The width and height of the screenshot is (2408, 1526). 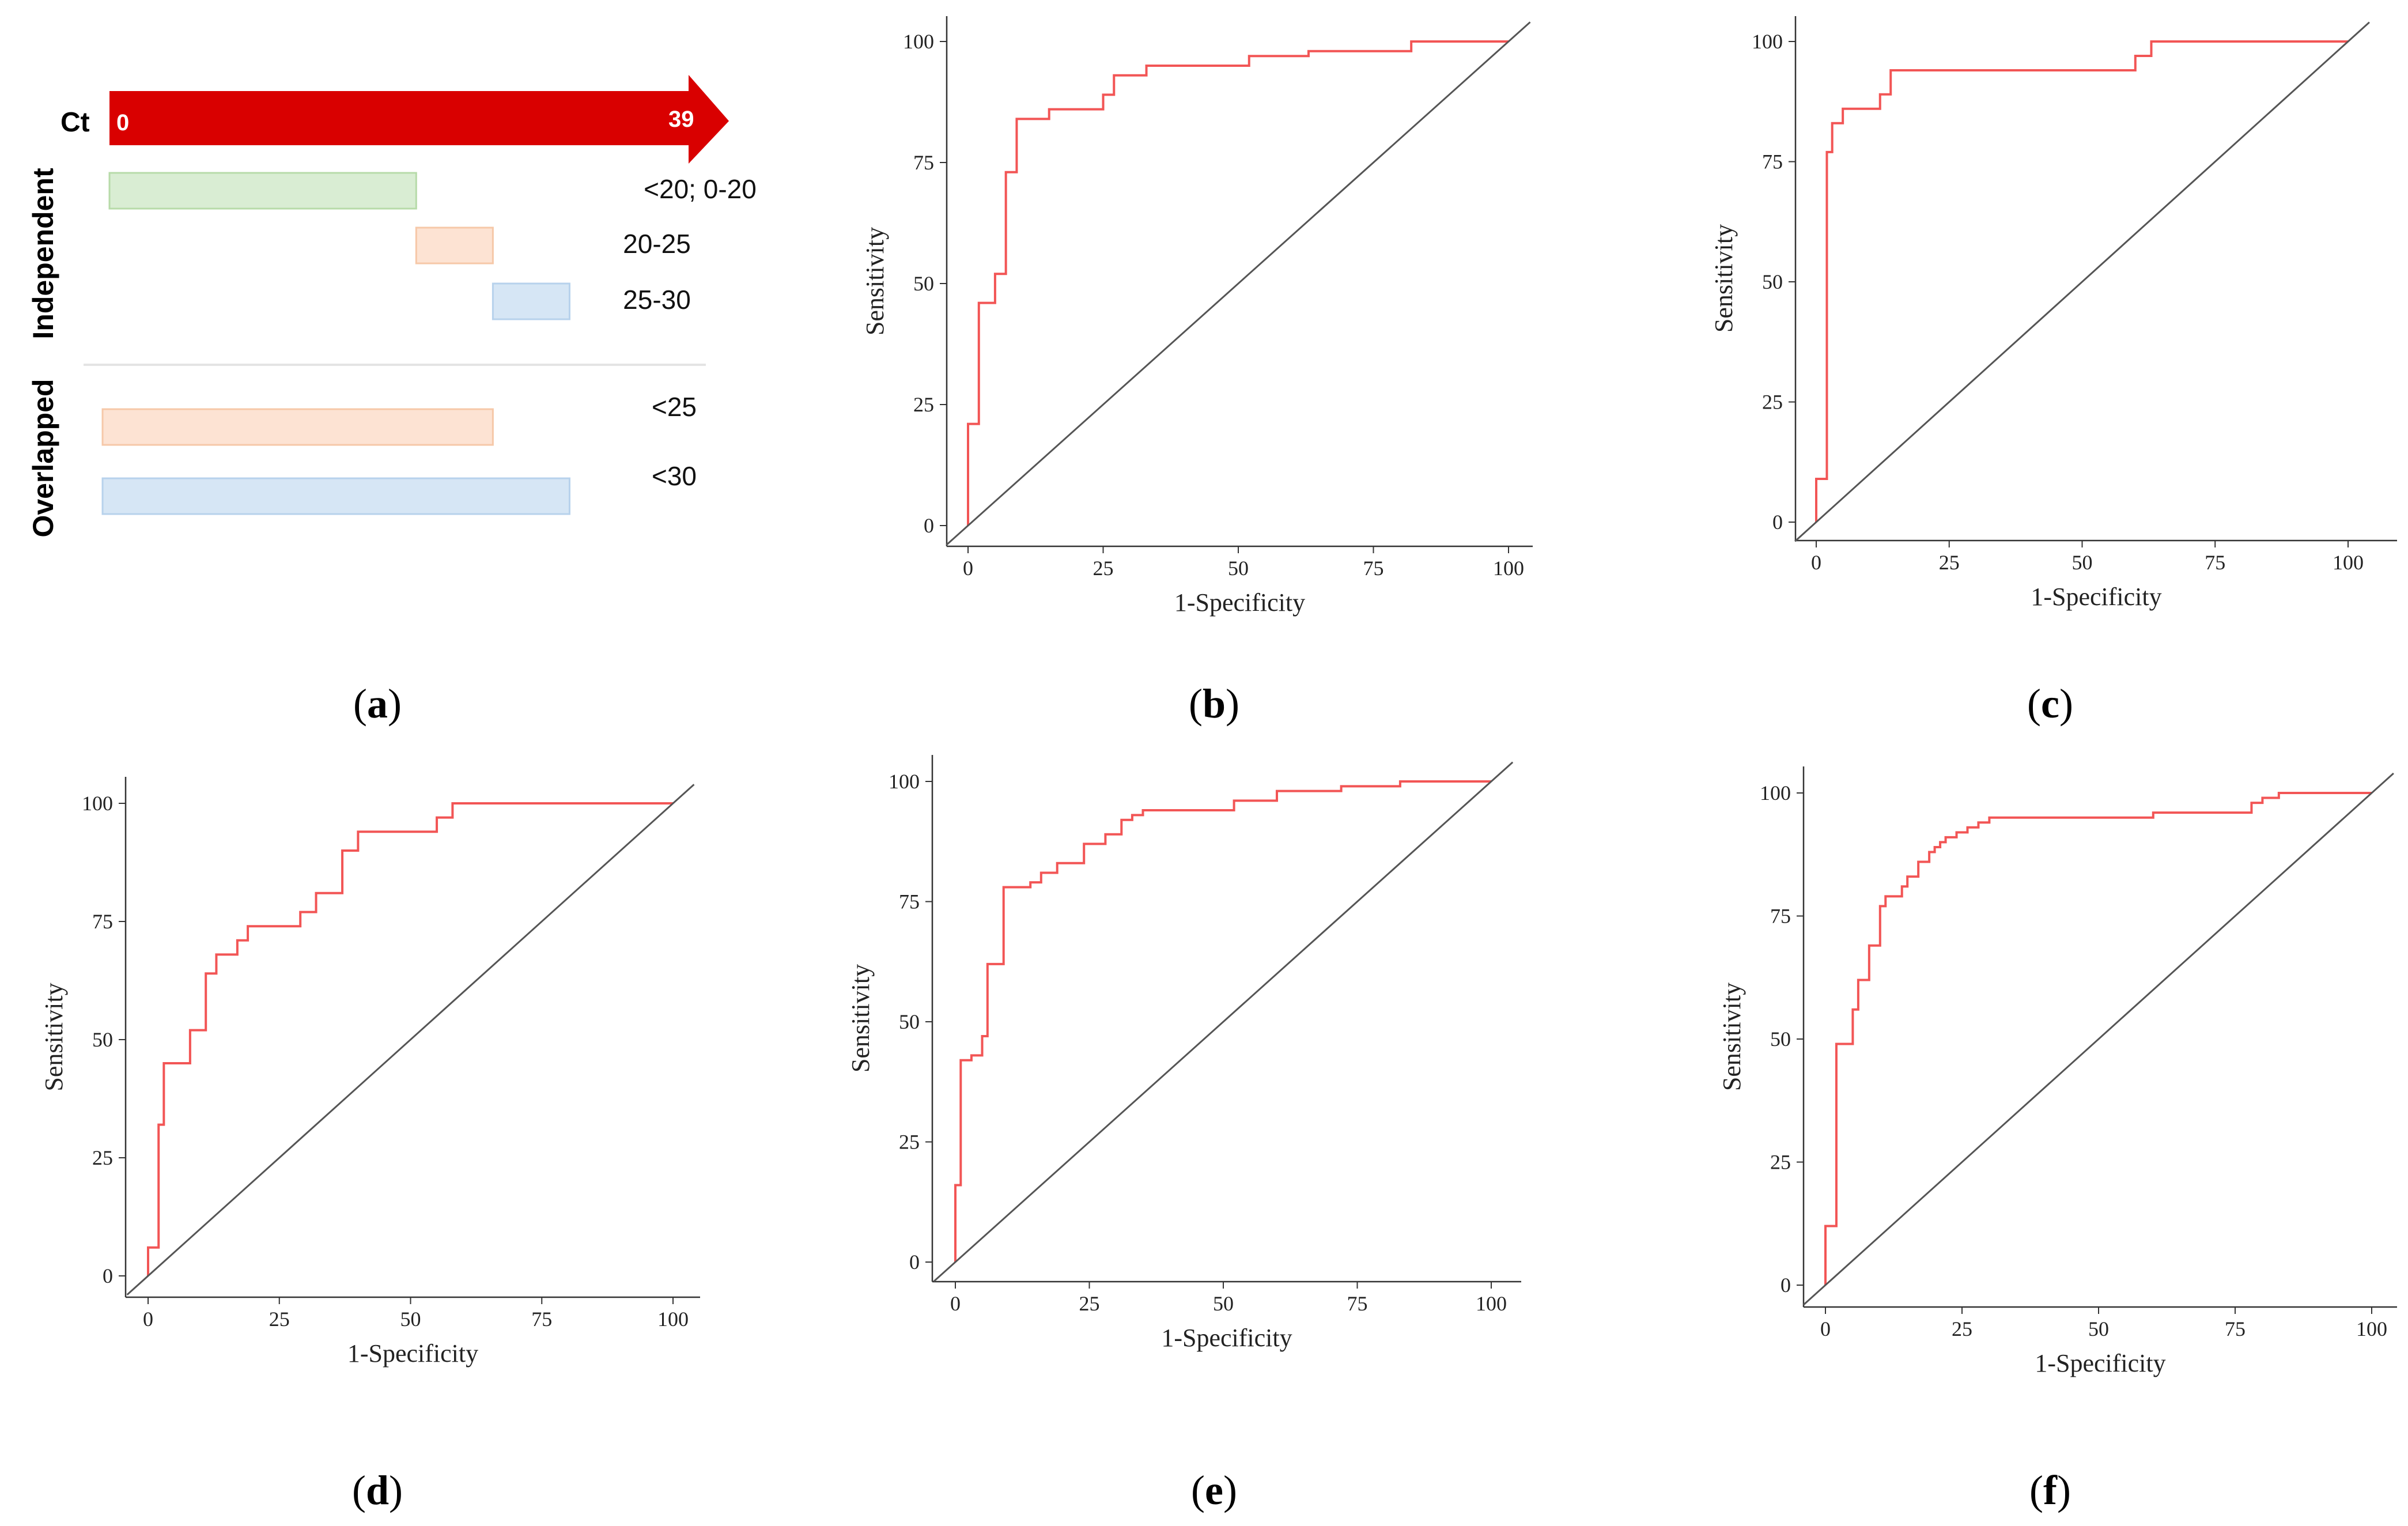 What do you see at coordinates (102, 1157) in the screenshot?
I see `y-tick-label-d-1: 25` at bounding box center [102, 1157].